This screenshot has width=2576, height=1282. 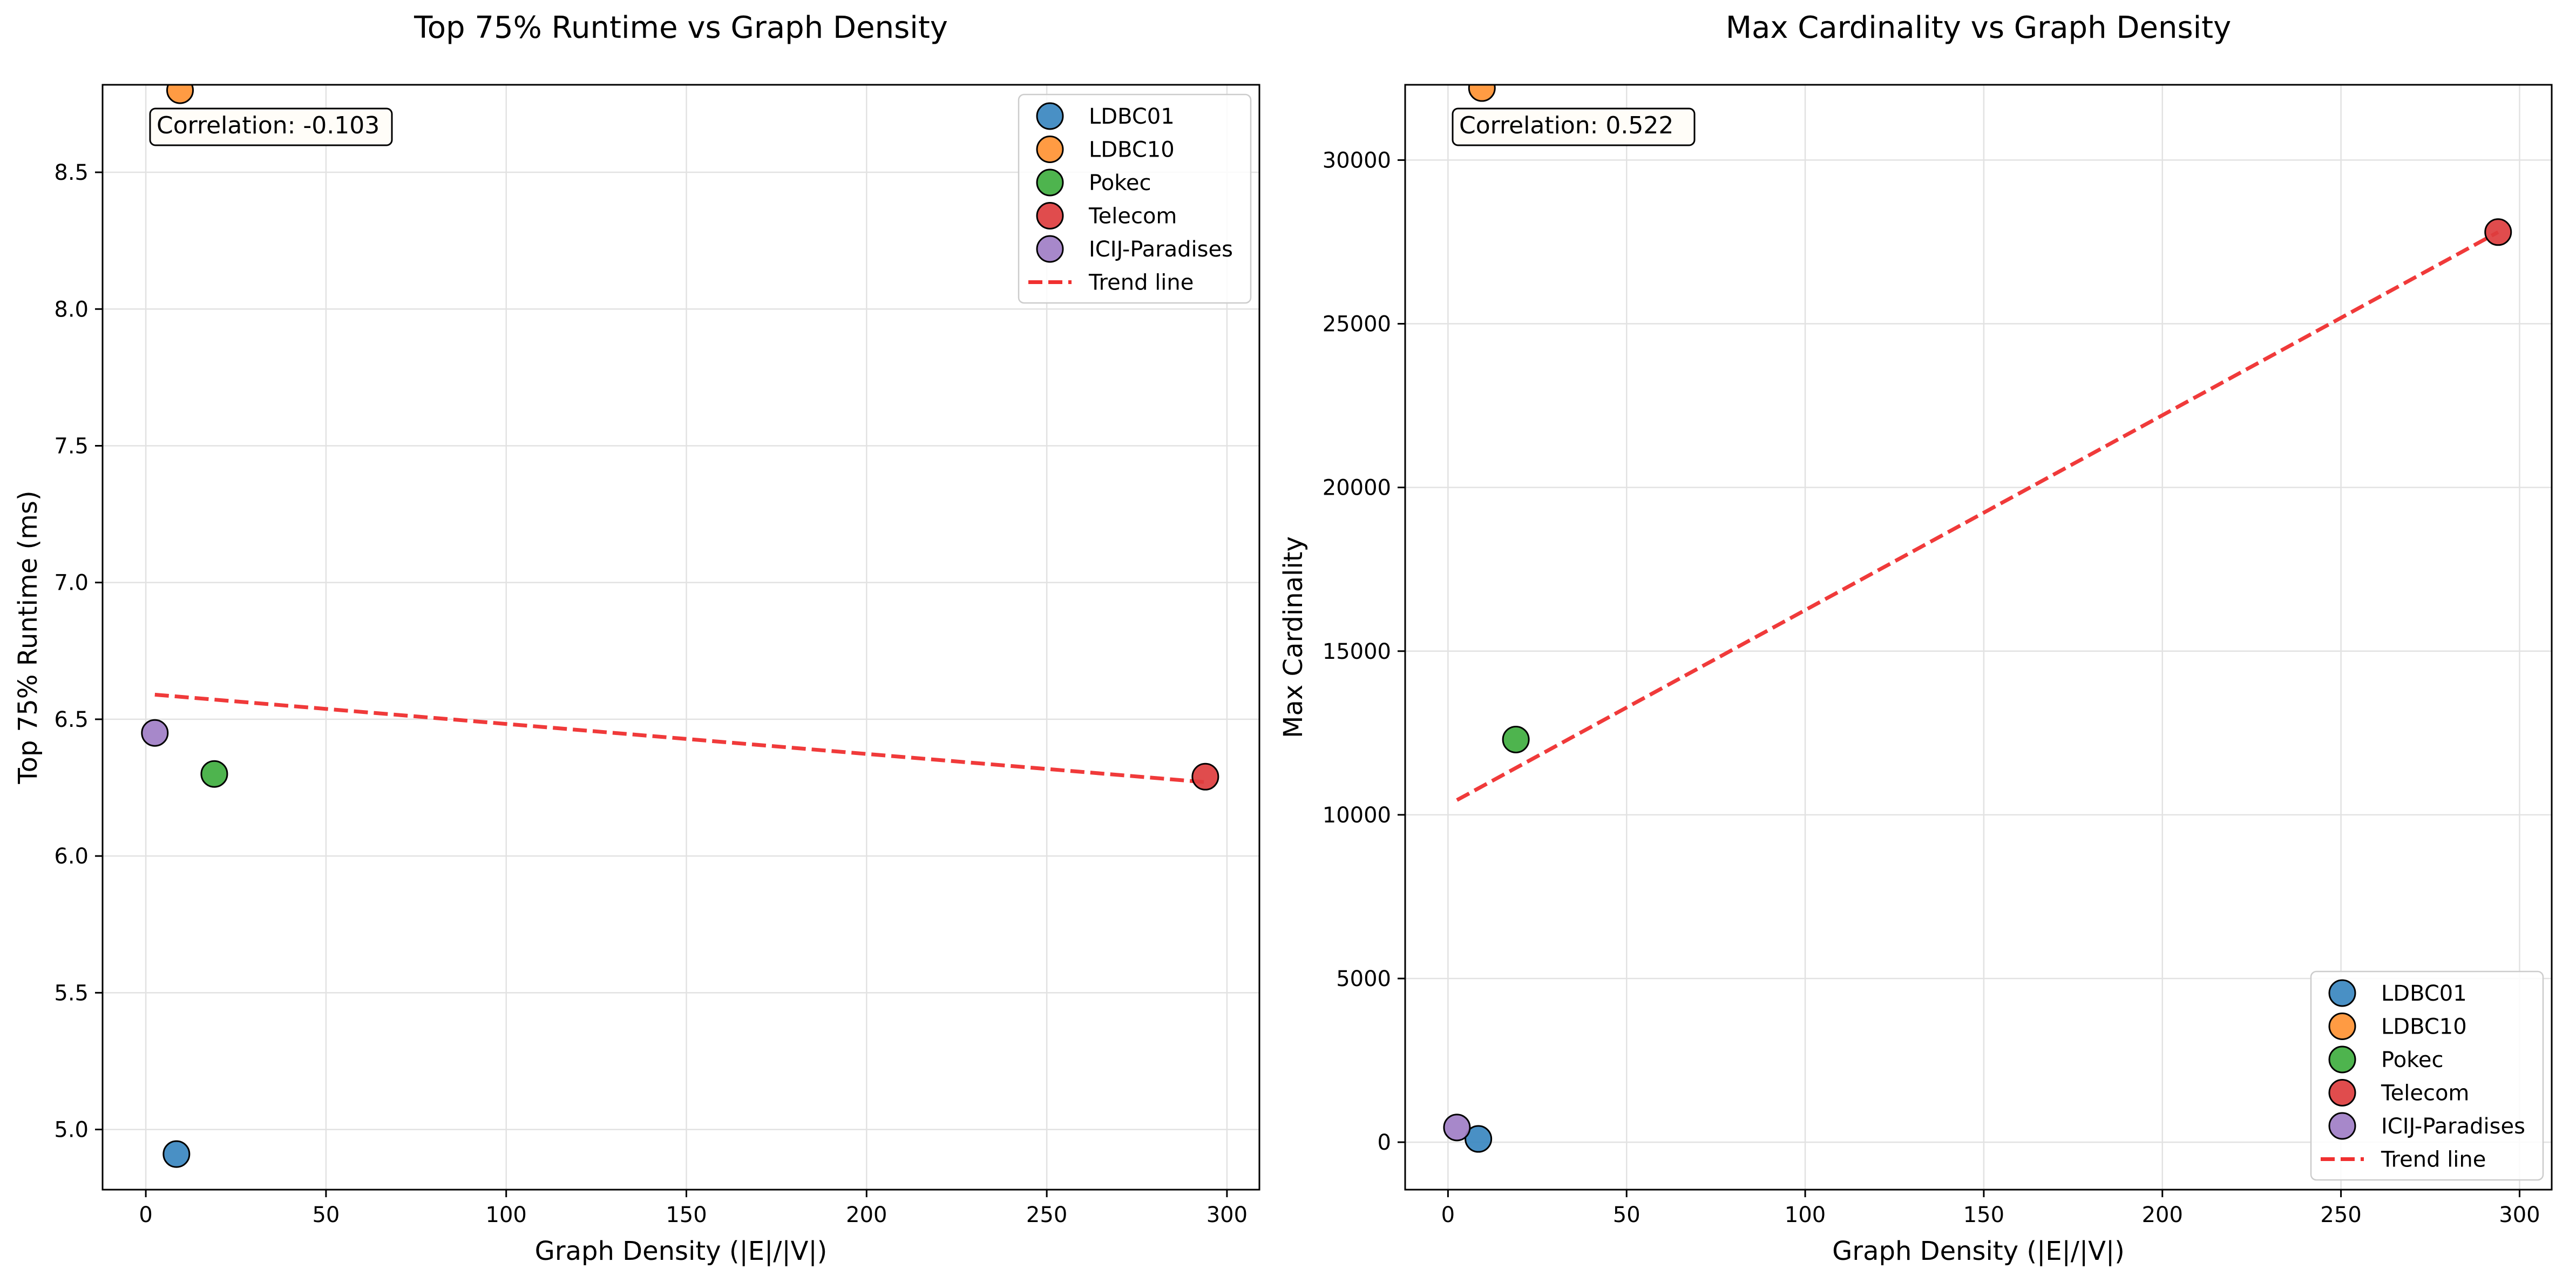 What do you see at coordinates (71, 719) in the screenshot?
I see `y-tick-label: 6.5` at bounding box center [71, 719].